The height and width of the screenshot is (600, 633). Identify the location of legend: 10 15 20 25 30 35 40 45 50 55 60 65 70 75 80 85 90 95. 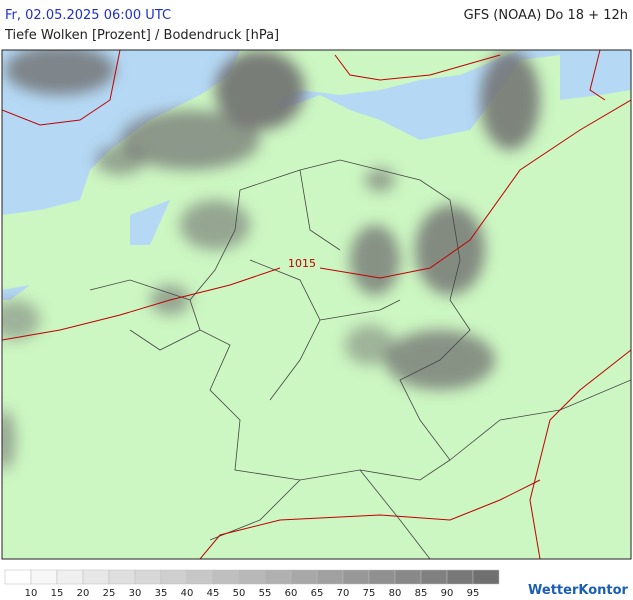
(252, 584).